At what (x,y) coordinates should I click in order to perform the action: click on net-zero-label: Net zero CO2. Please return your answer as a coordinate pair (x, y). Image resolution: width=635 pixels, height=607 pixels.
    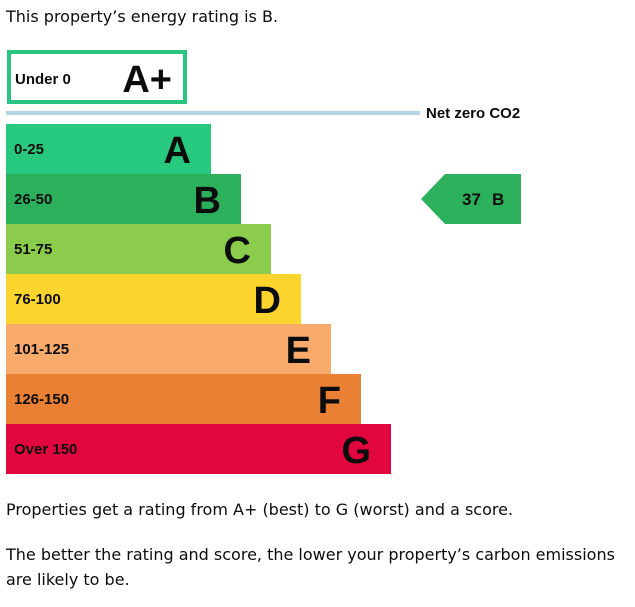
    Looking at the image, I should click on (473, 113).